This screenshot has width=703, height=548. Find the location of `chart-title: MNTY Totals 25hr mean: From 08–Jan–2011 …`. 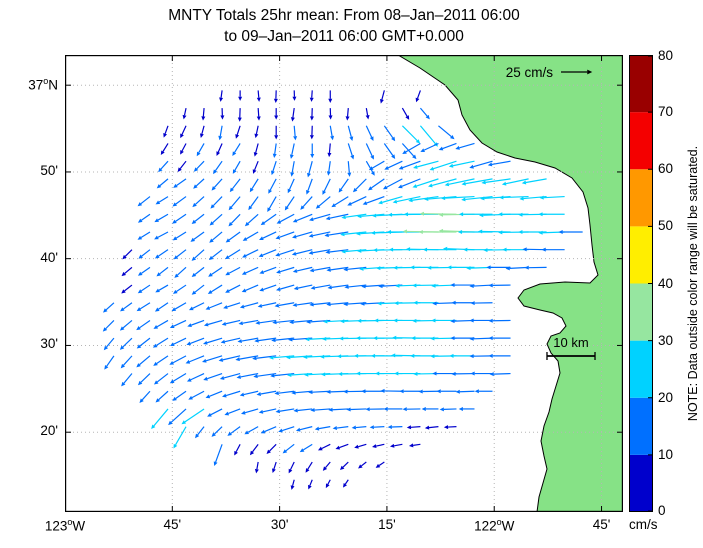

chart-title: MNTY Totals 25hr mean: From 08–Jan–2011 … is located at coordinates (344, 26).